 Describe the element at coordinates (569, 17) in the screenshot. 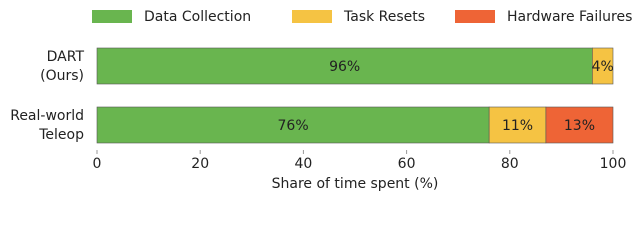

I see `legend-label: Hardware Failures` at that location.